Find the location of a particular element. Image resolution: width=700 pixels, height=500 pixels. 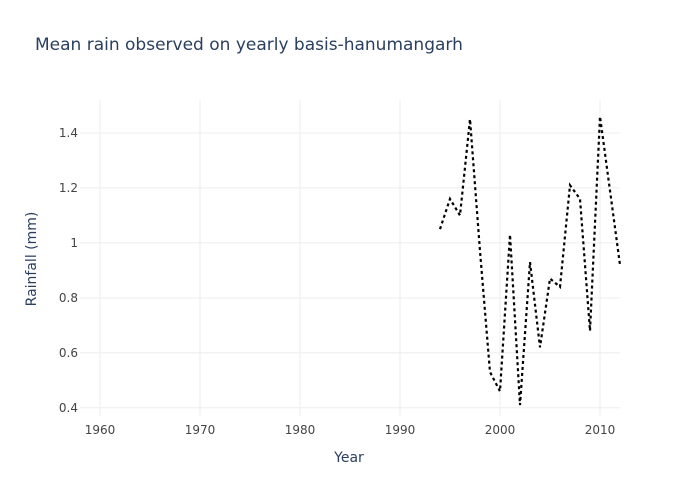

y-tick-label: 0.4 is located at coordinates (68, 408).